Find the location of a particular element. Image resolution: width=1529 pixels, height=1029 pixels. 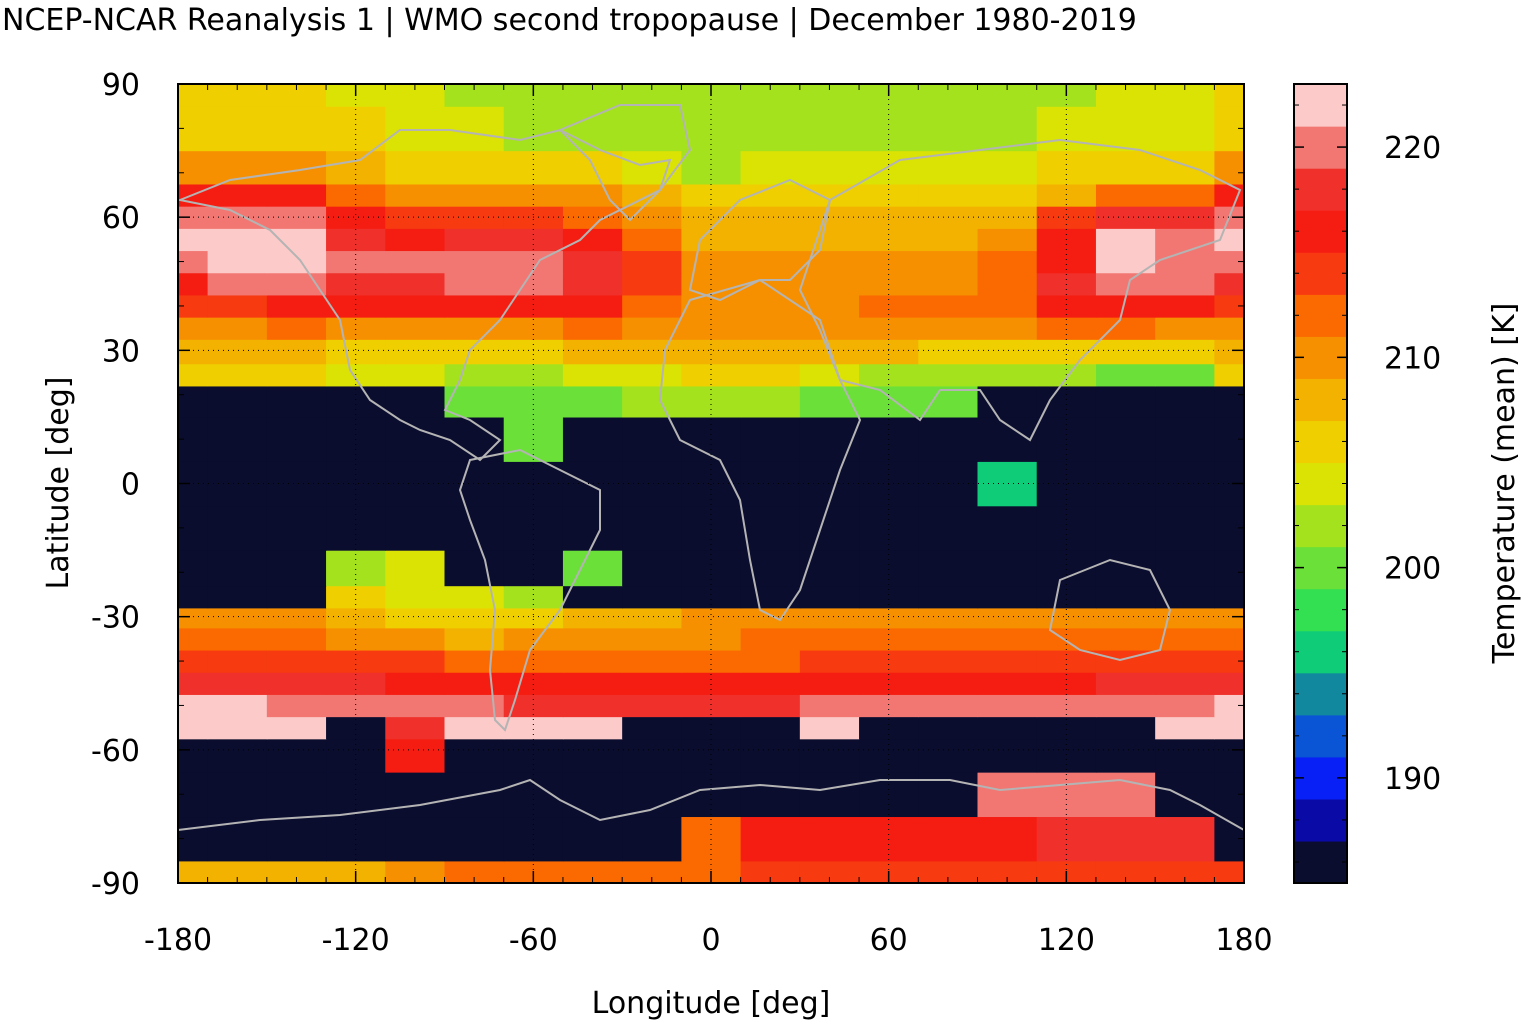

coastline-north-america is located at coordinates (425, 295).